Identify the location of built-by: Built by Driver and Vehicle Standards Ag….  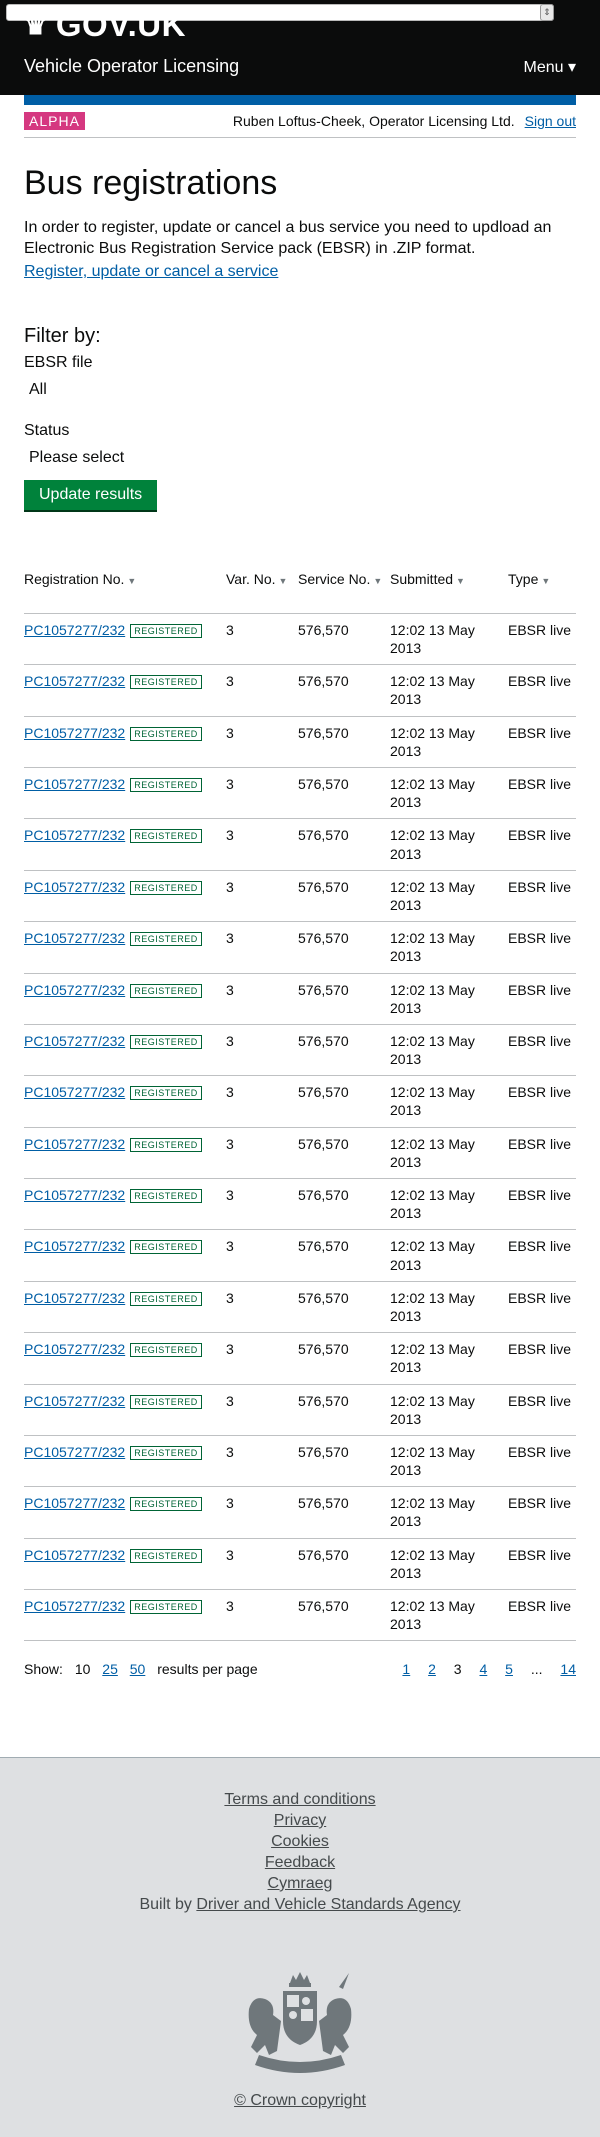
(300, 1904).